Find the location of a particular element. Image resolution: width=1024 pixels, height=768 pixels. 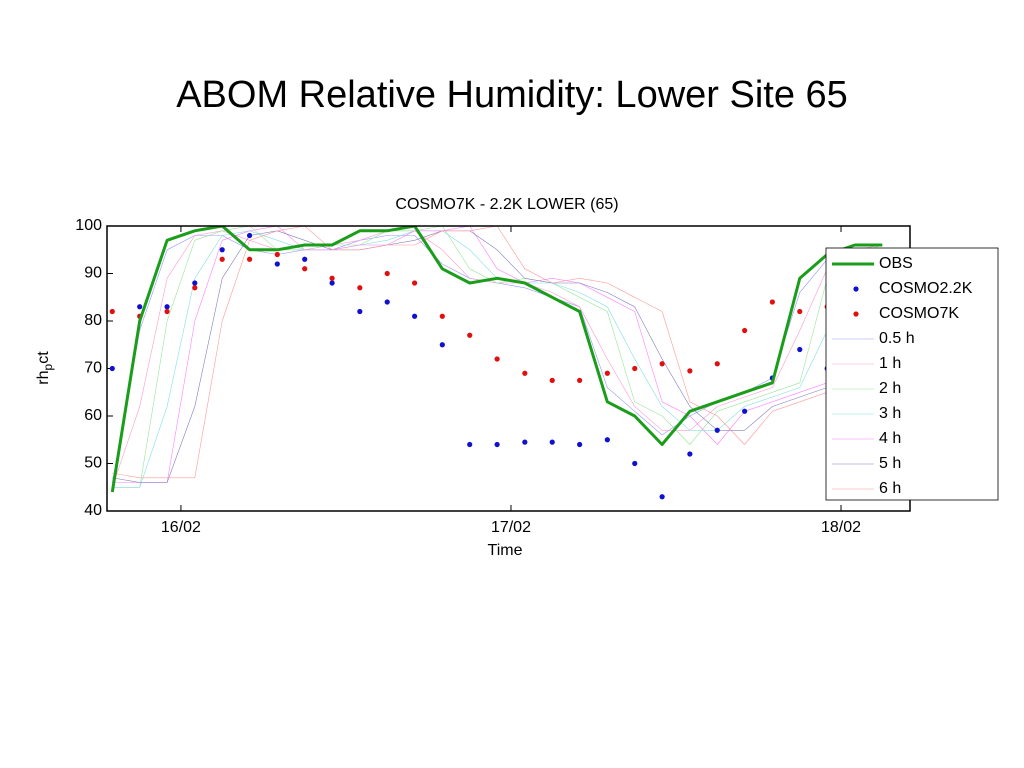

y-tick-label: 60 is located at coordinates (93, 415).